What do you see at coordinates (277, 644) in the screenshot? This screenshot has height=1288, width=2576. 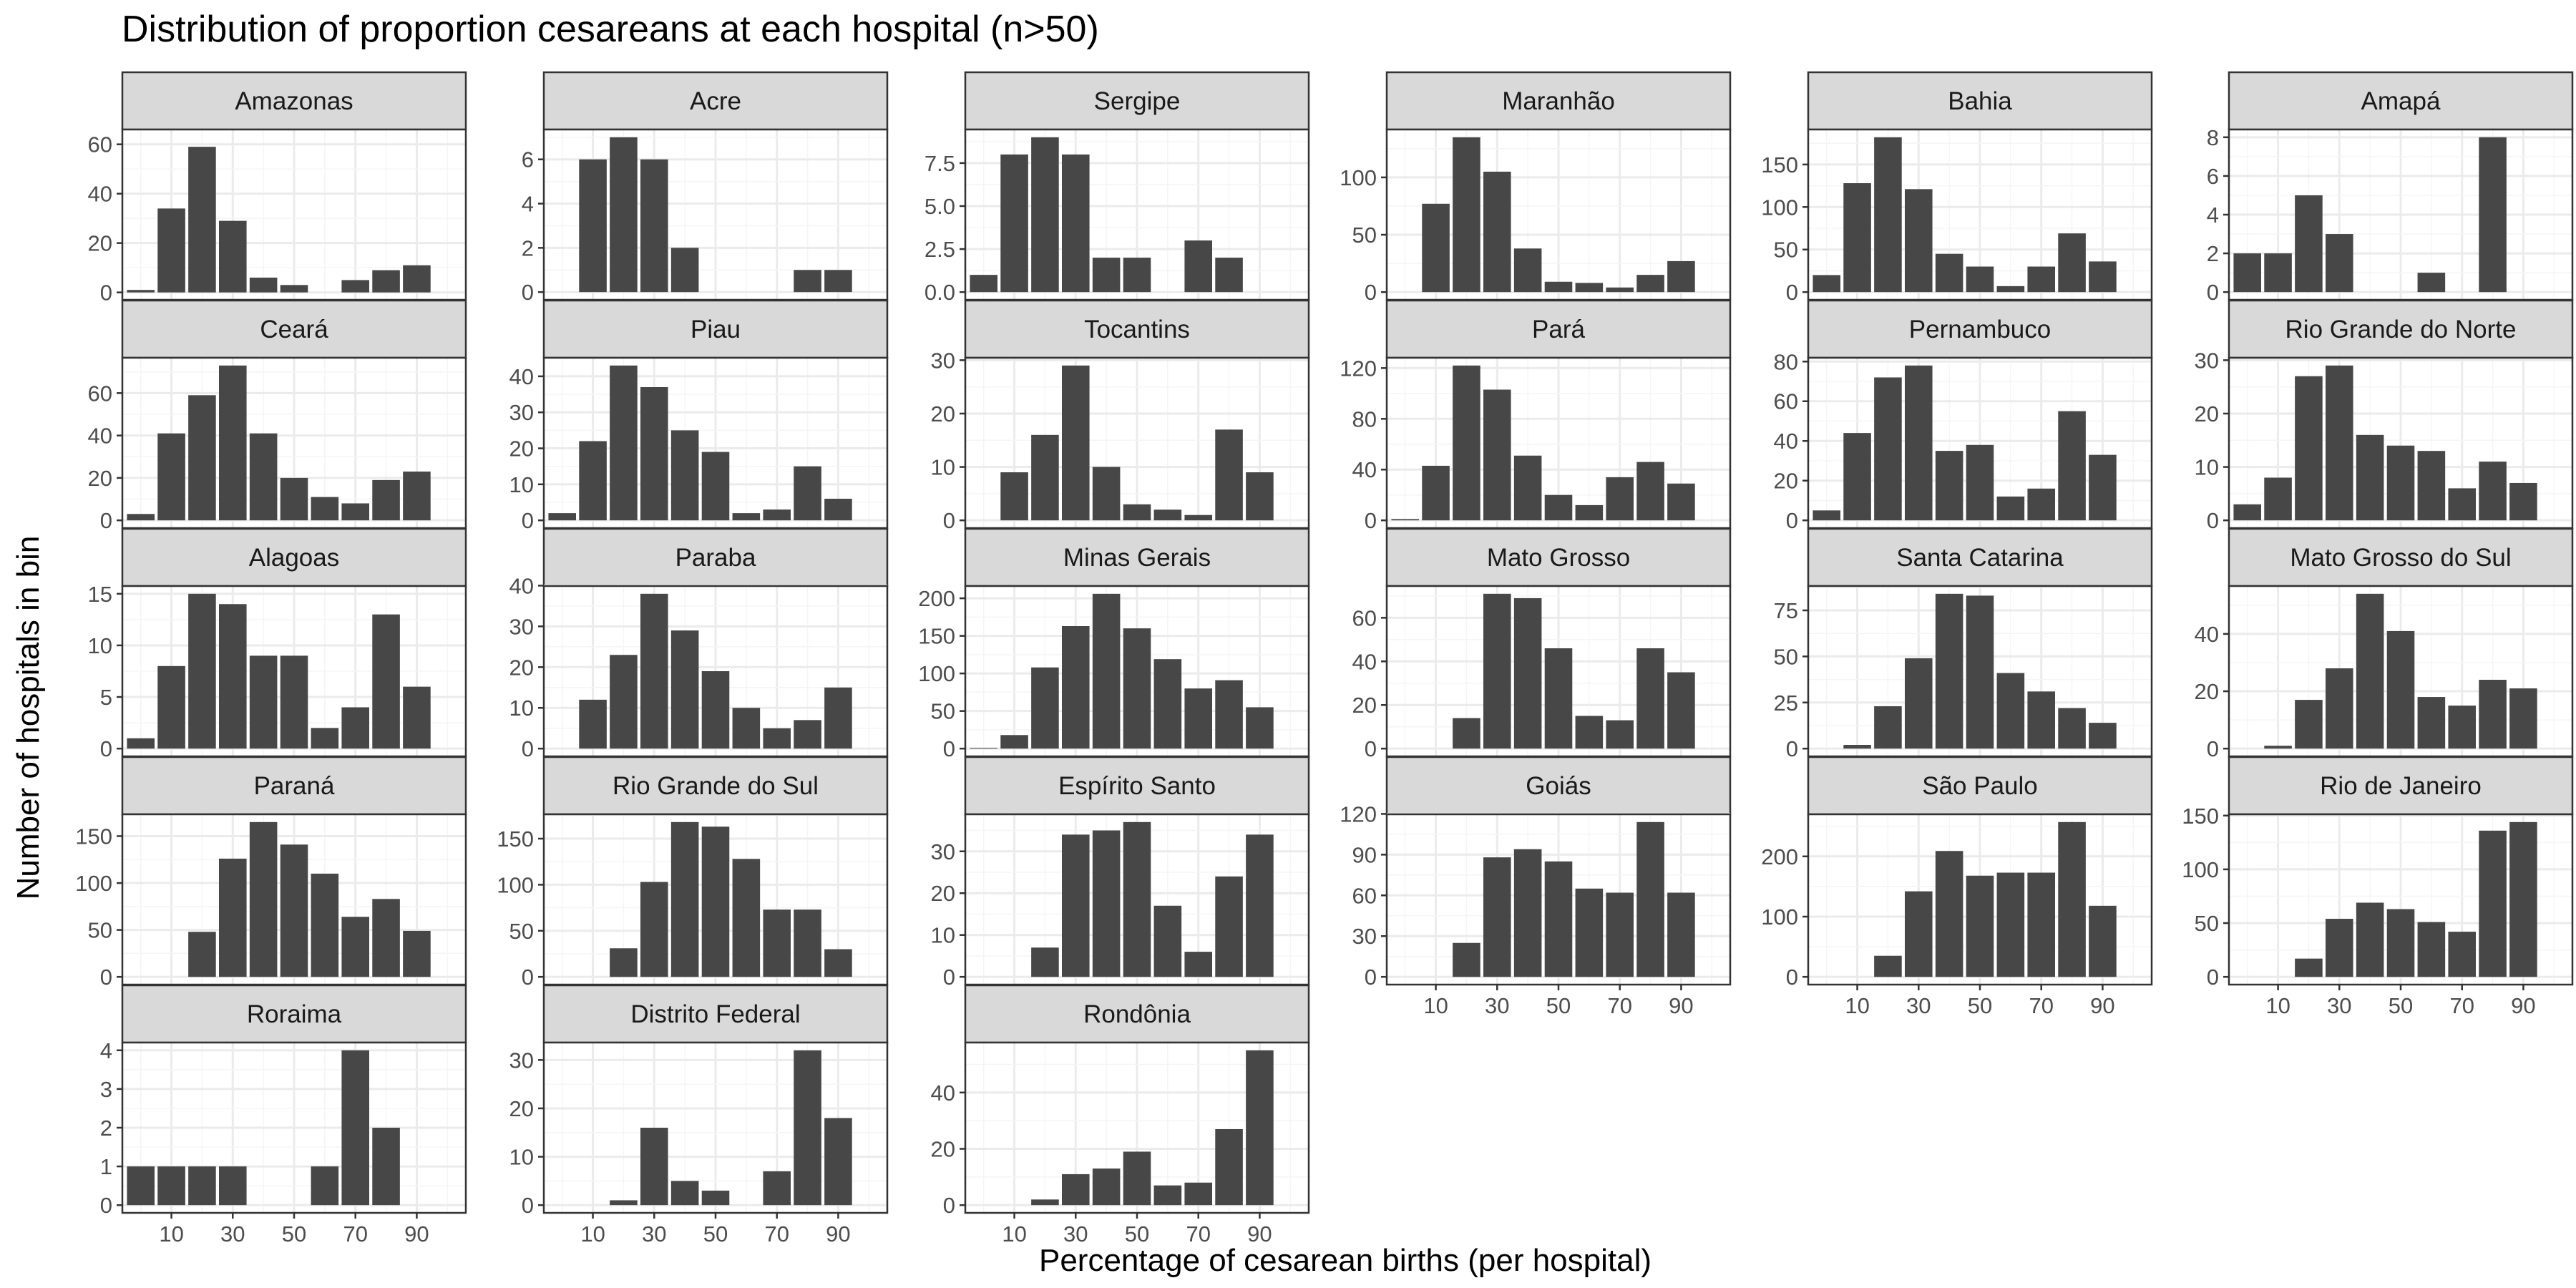 I see `facet-panel: Alagoas 0 5 10 15` at bounding box center [277, 644].